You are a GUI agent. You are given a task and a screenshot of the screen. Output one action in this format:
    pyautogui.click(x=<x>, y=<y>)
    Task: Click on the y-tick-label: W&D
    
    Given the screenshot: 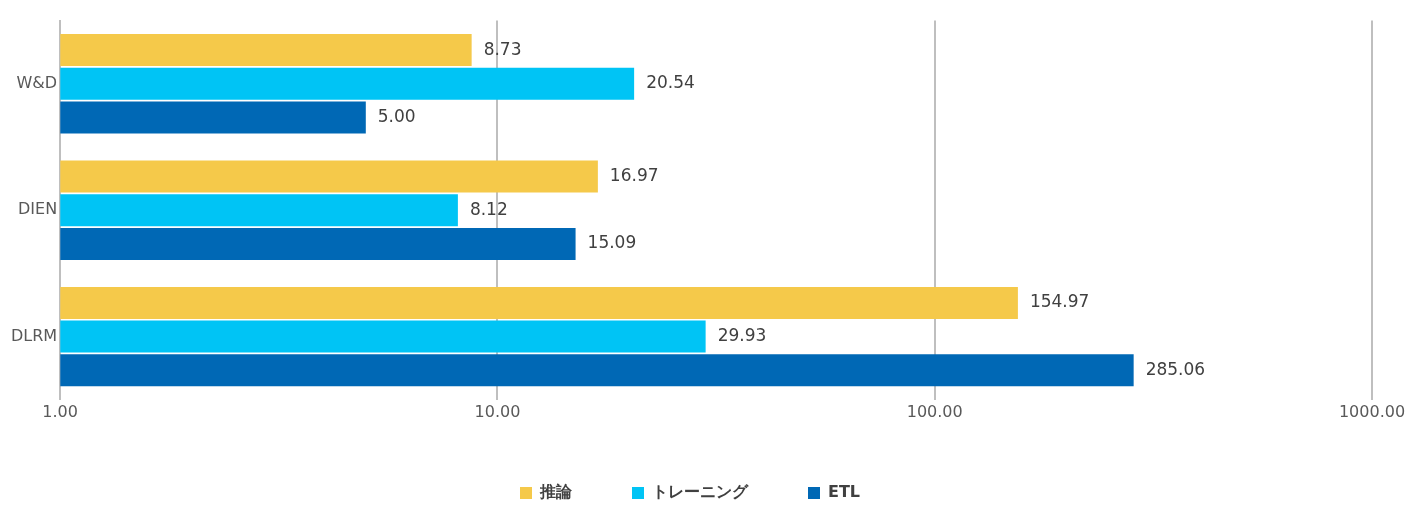 What is the action you would take?
    pyautogui.click(x=37, y=82)
    